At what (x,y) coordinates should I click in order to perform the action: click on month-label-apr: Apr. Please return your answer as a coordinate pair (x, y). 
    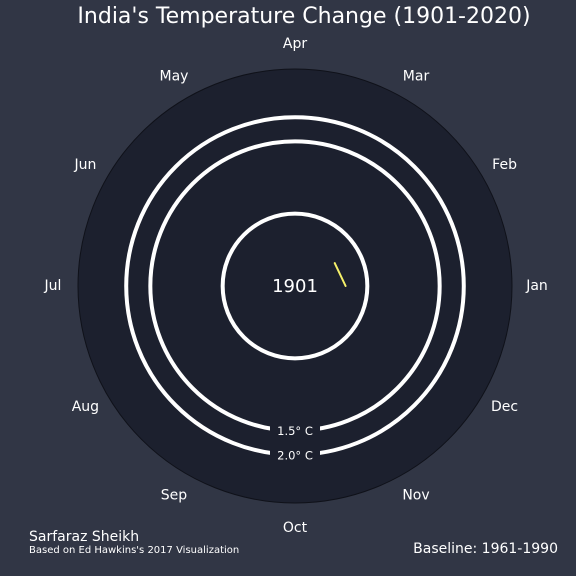
    Looking at the image, I should click on (295, 44).